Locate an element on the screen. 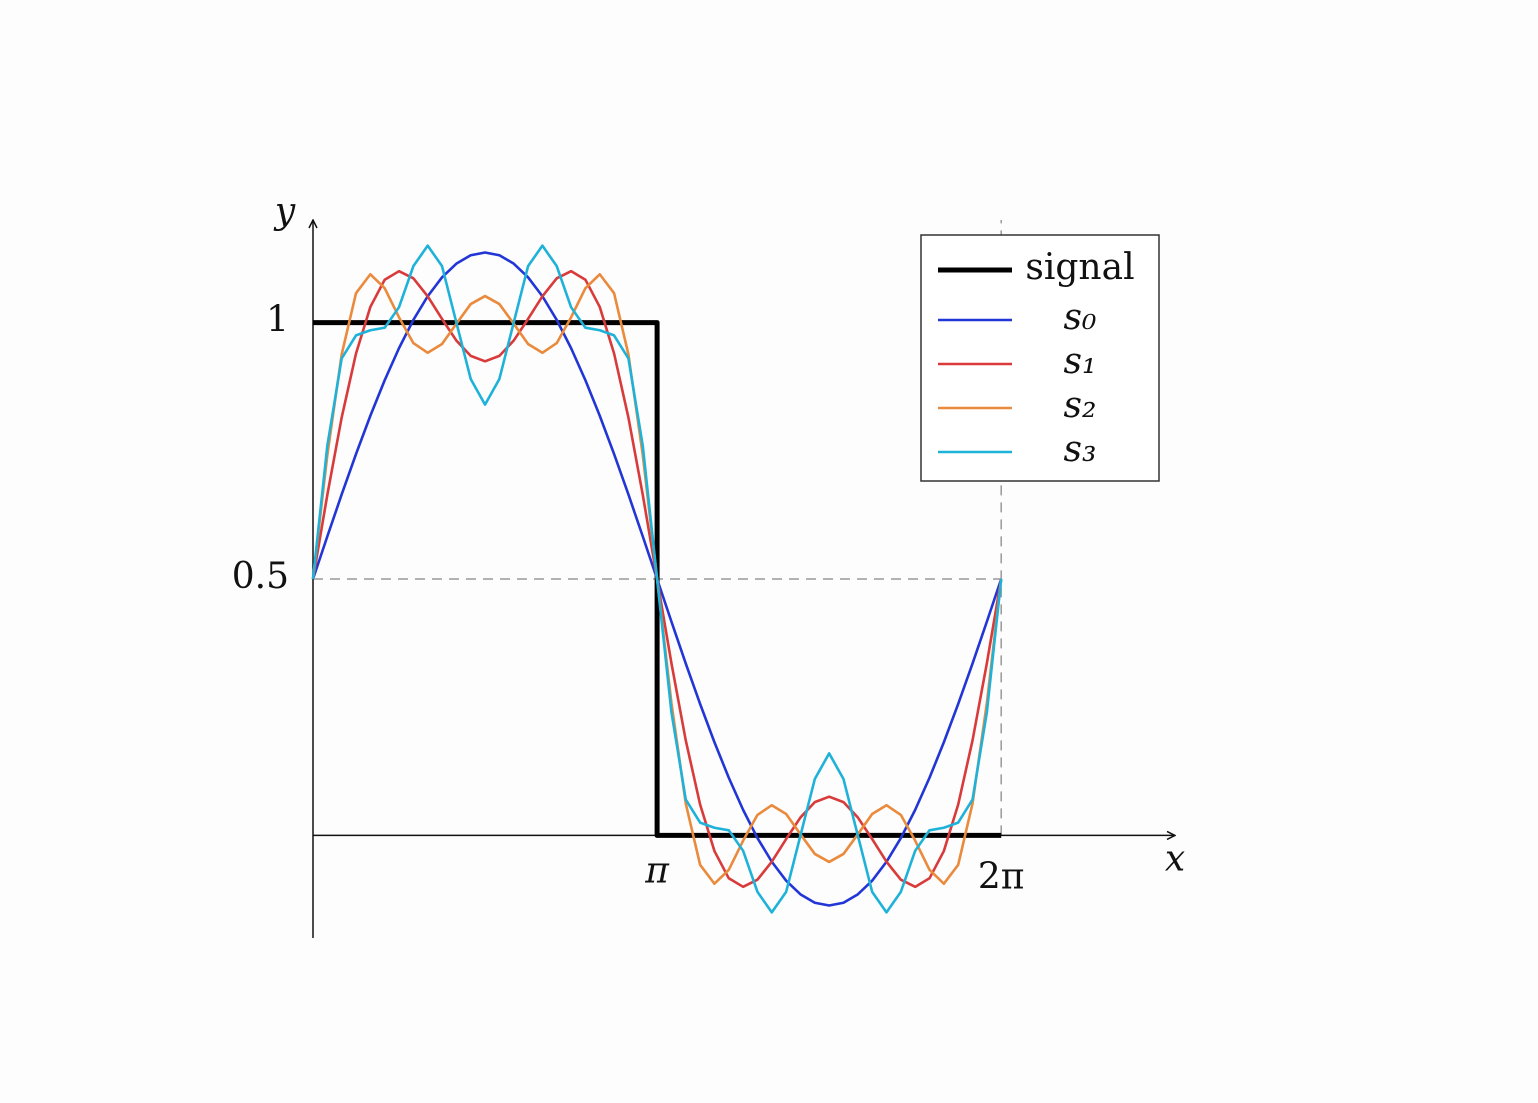  x-tick-label: 2π is located at coordinates (1001, 876).